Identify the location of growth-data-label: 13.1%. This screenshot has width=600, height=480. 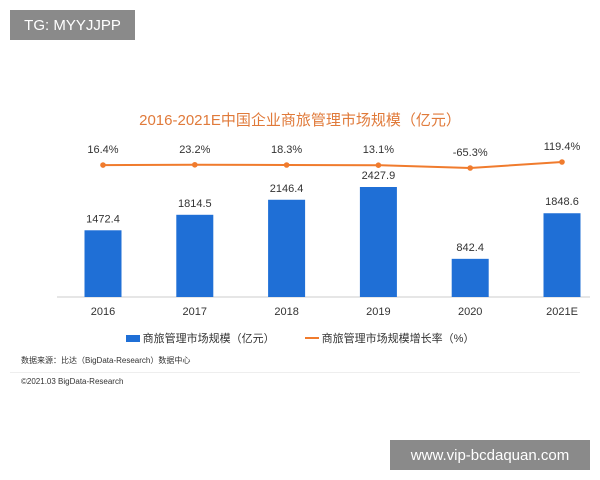
(378, 150).